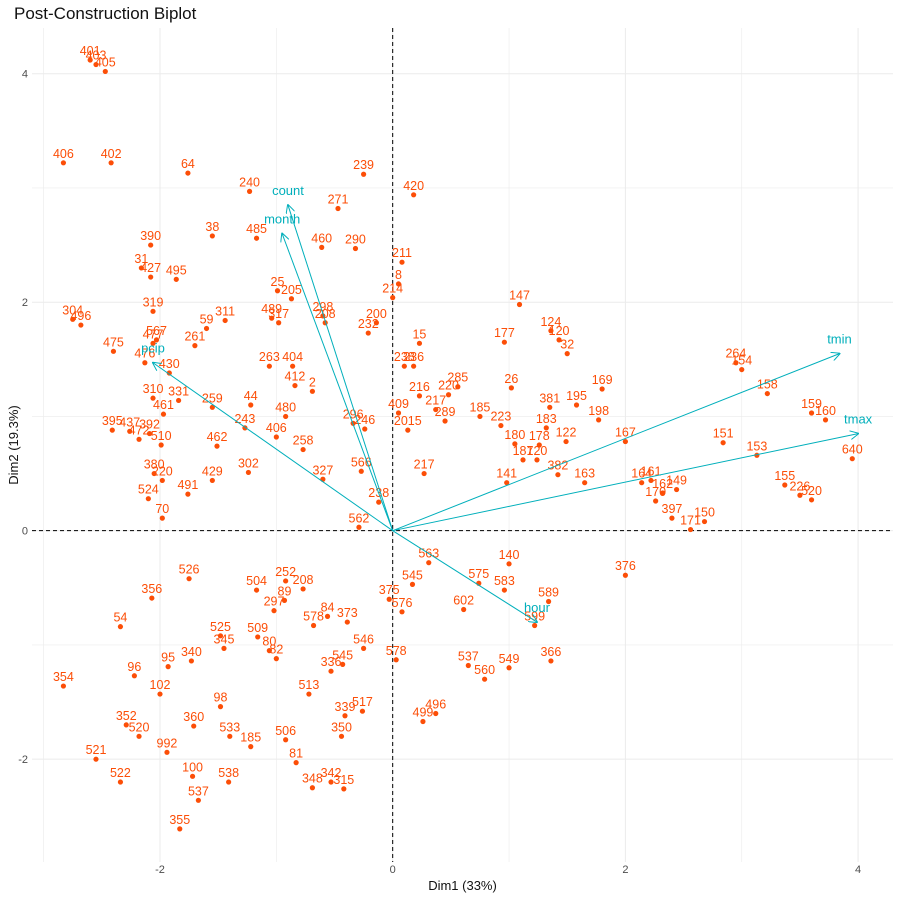  Describe the element at coordinates (151, 589) in the screenshot. I see `individual-label: 356` at that location.